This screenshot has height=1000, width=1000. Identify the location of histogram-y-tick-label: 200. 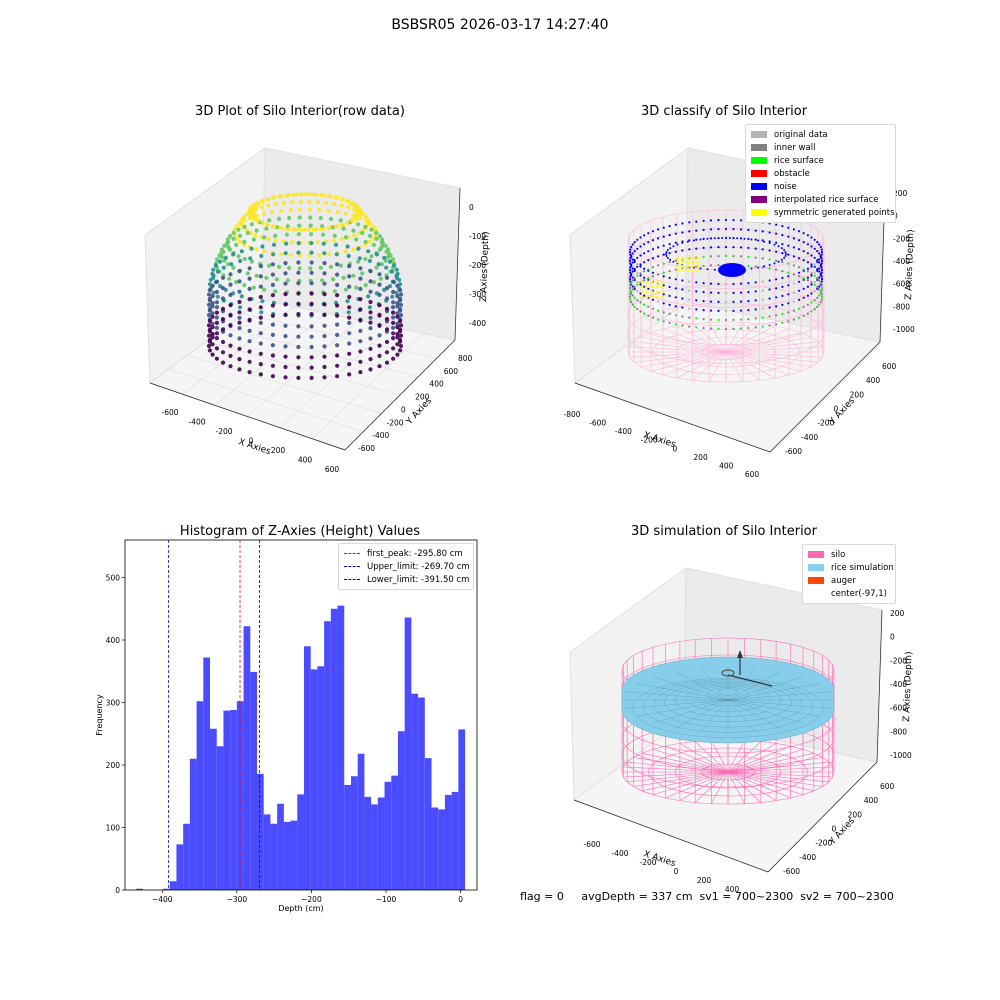
(113, 765).